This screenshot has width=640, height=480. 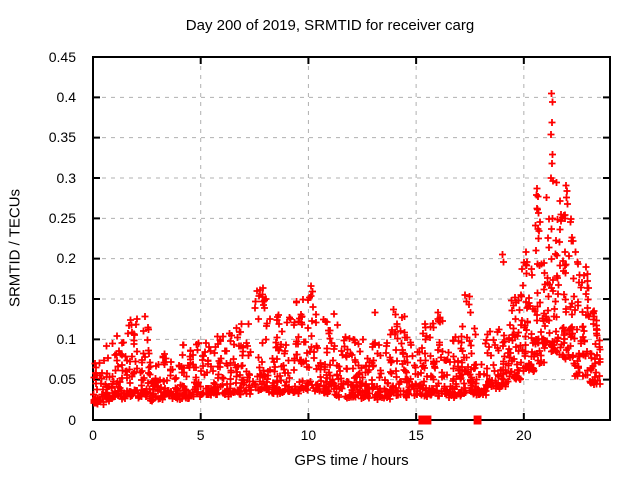 I want to click on y-tick-label: 0.45, so click(x=62, y=56).